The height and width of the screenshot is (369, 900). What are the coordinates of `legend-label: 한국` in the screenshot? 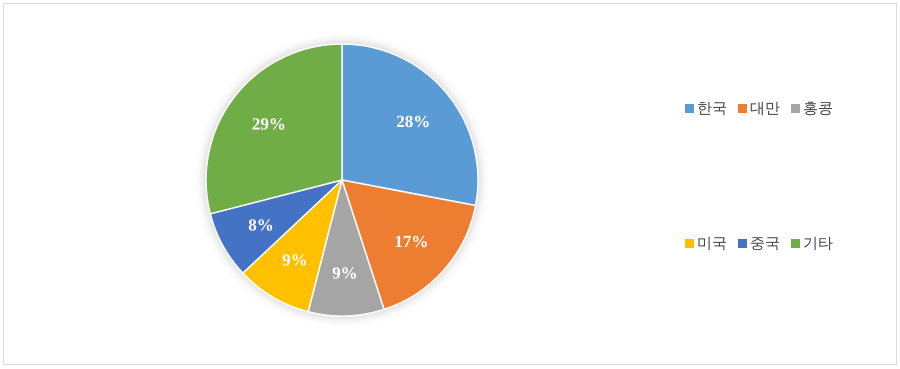 It's located at (712, 108).